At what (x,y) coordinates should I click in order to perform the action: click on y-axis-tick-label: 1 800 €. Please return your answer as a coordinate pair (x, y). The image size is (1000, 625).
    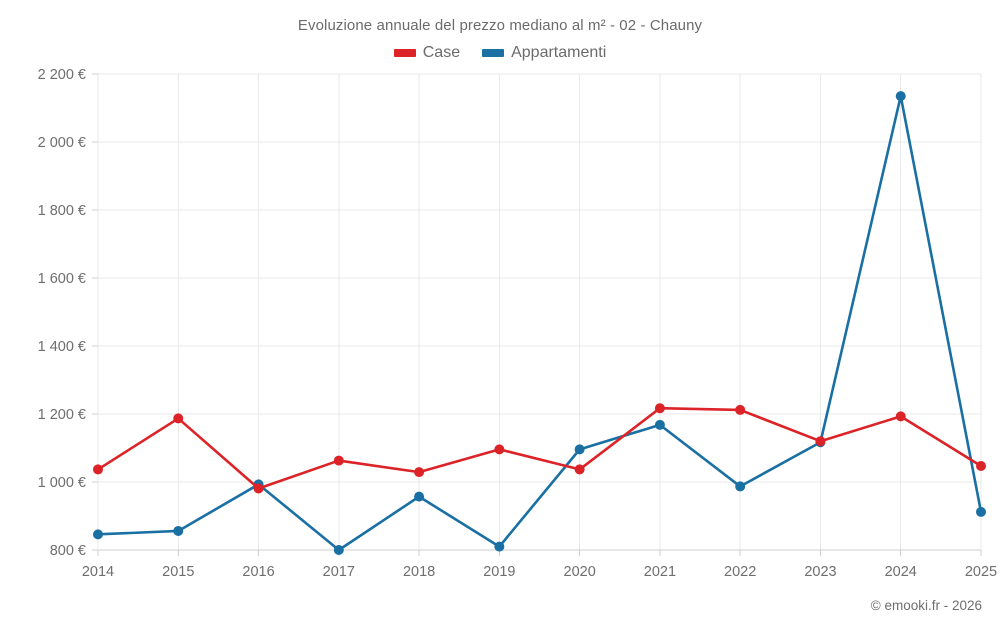
    Looking at the image, I should click on (62, 211).